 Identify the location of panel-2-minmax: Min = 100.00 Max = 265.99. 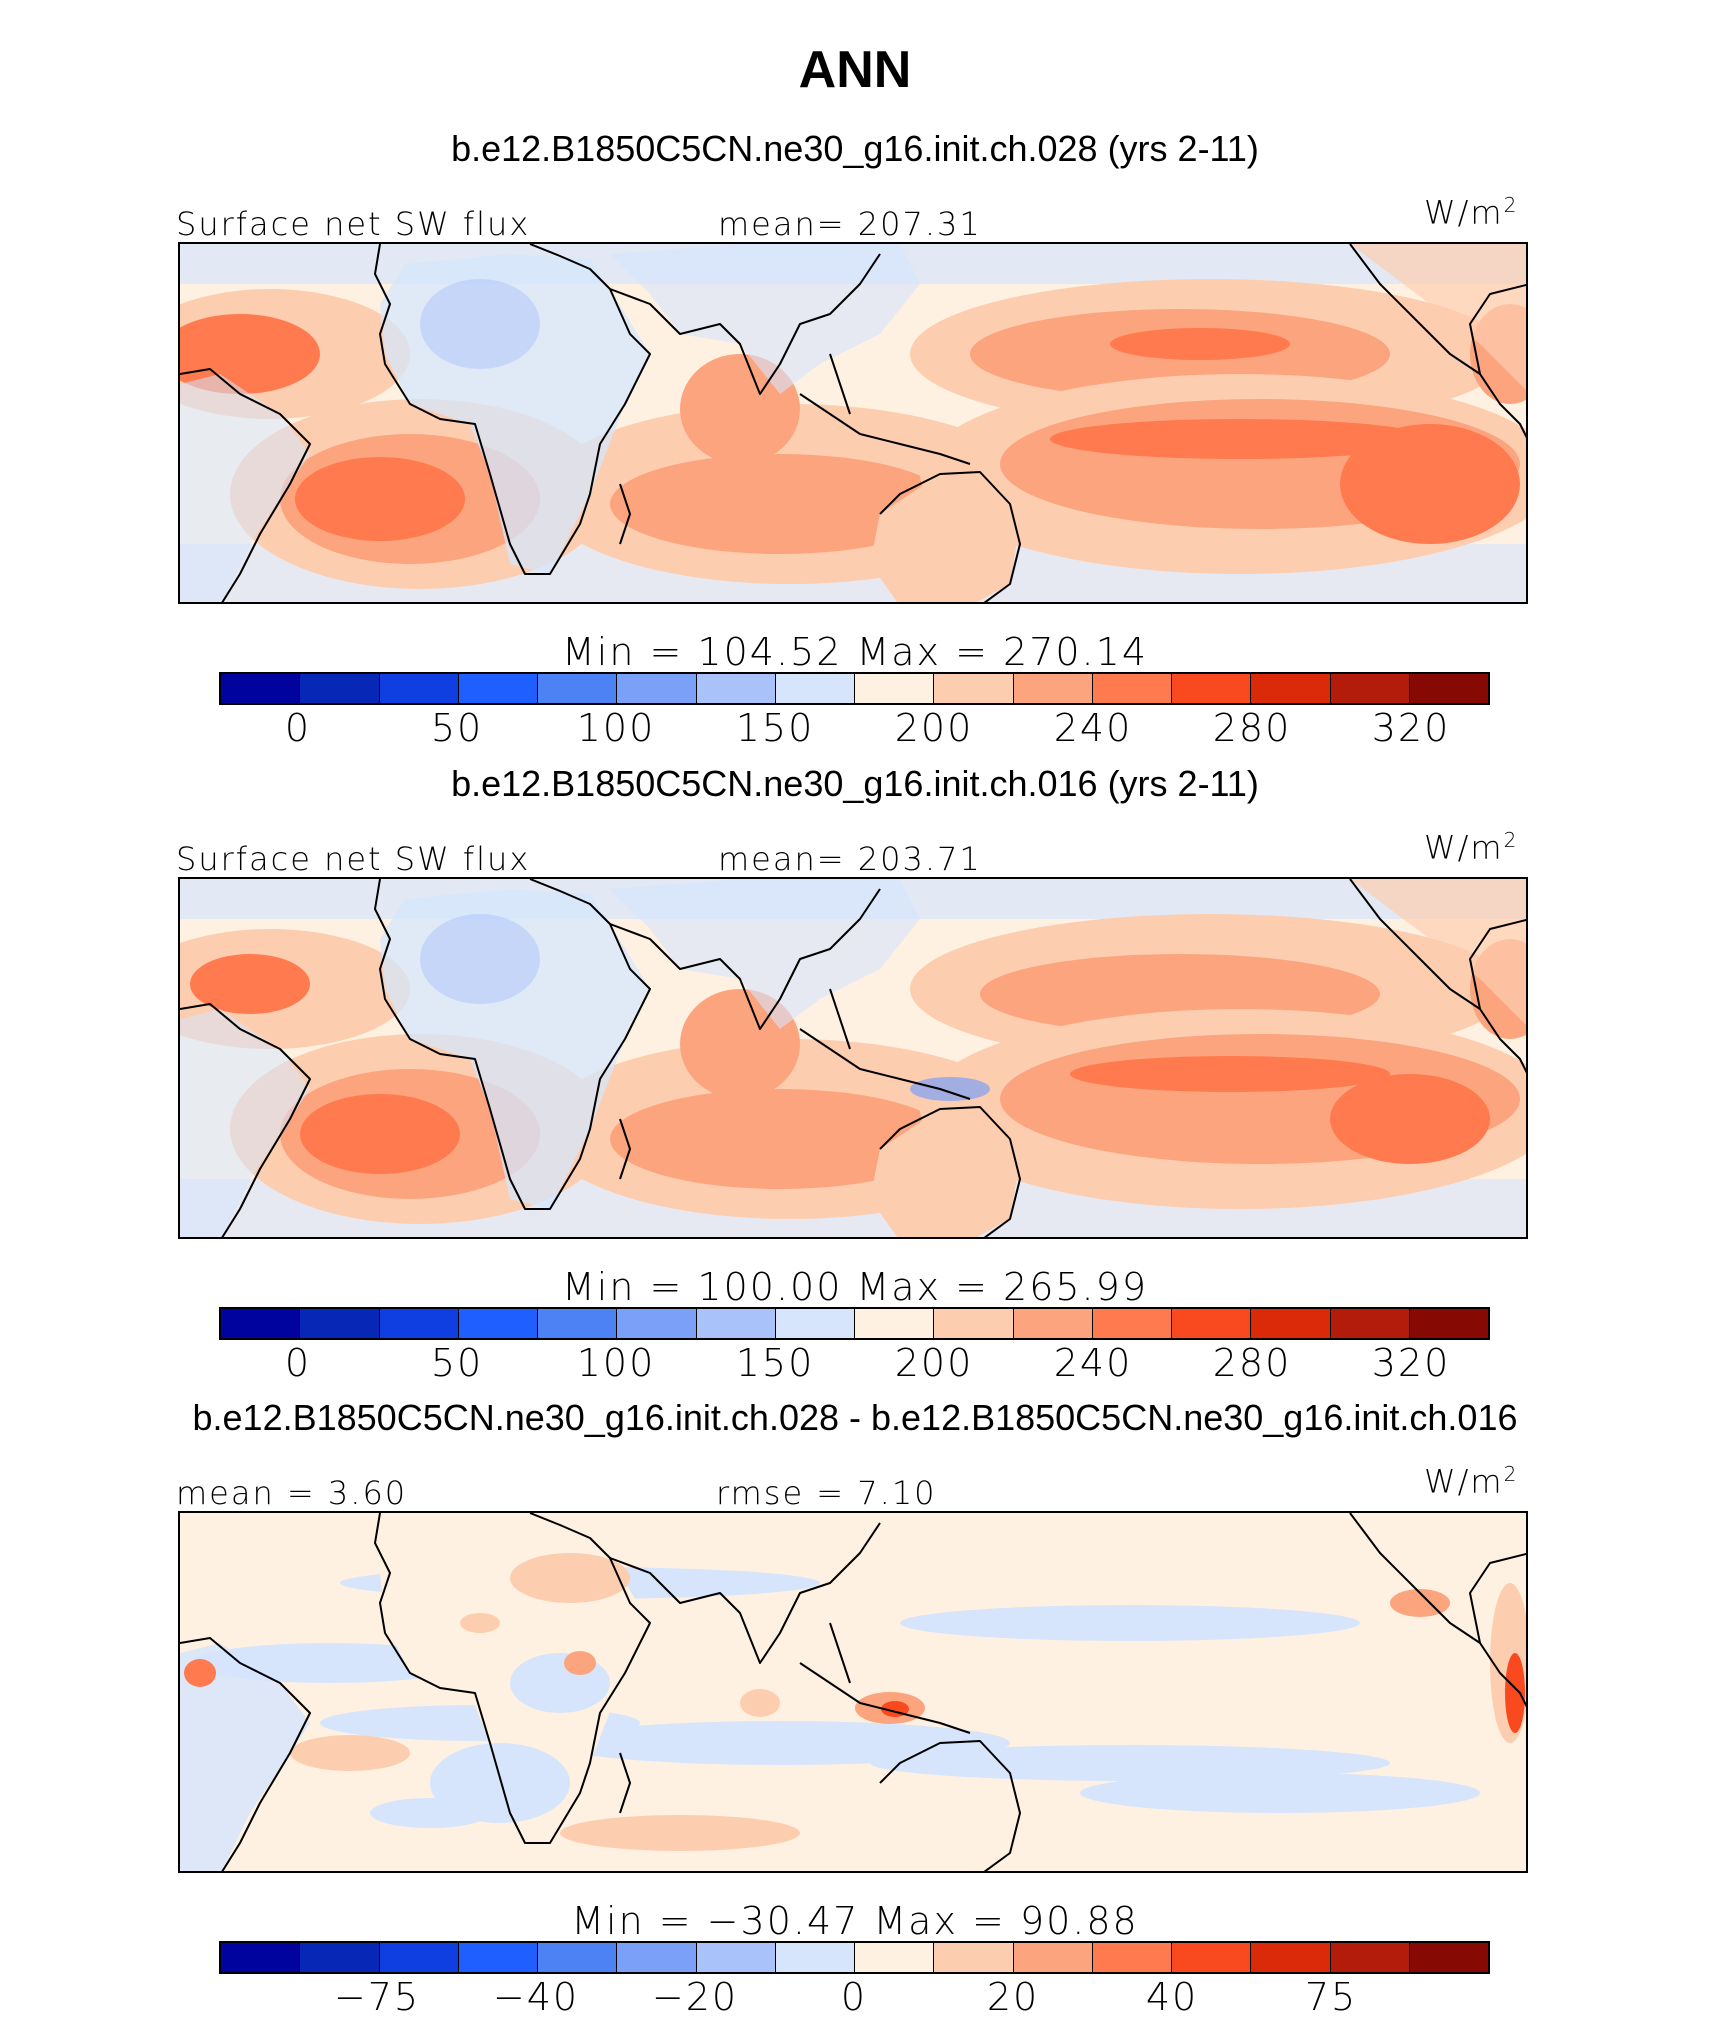
(855, 1287).